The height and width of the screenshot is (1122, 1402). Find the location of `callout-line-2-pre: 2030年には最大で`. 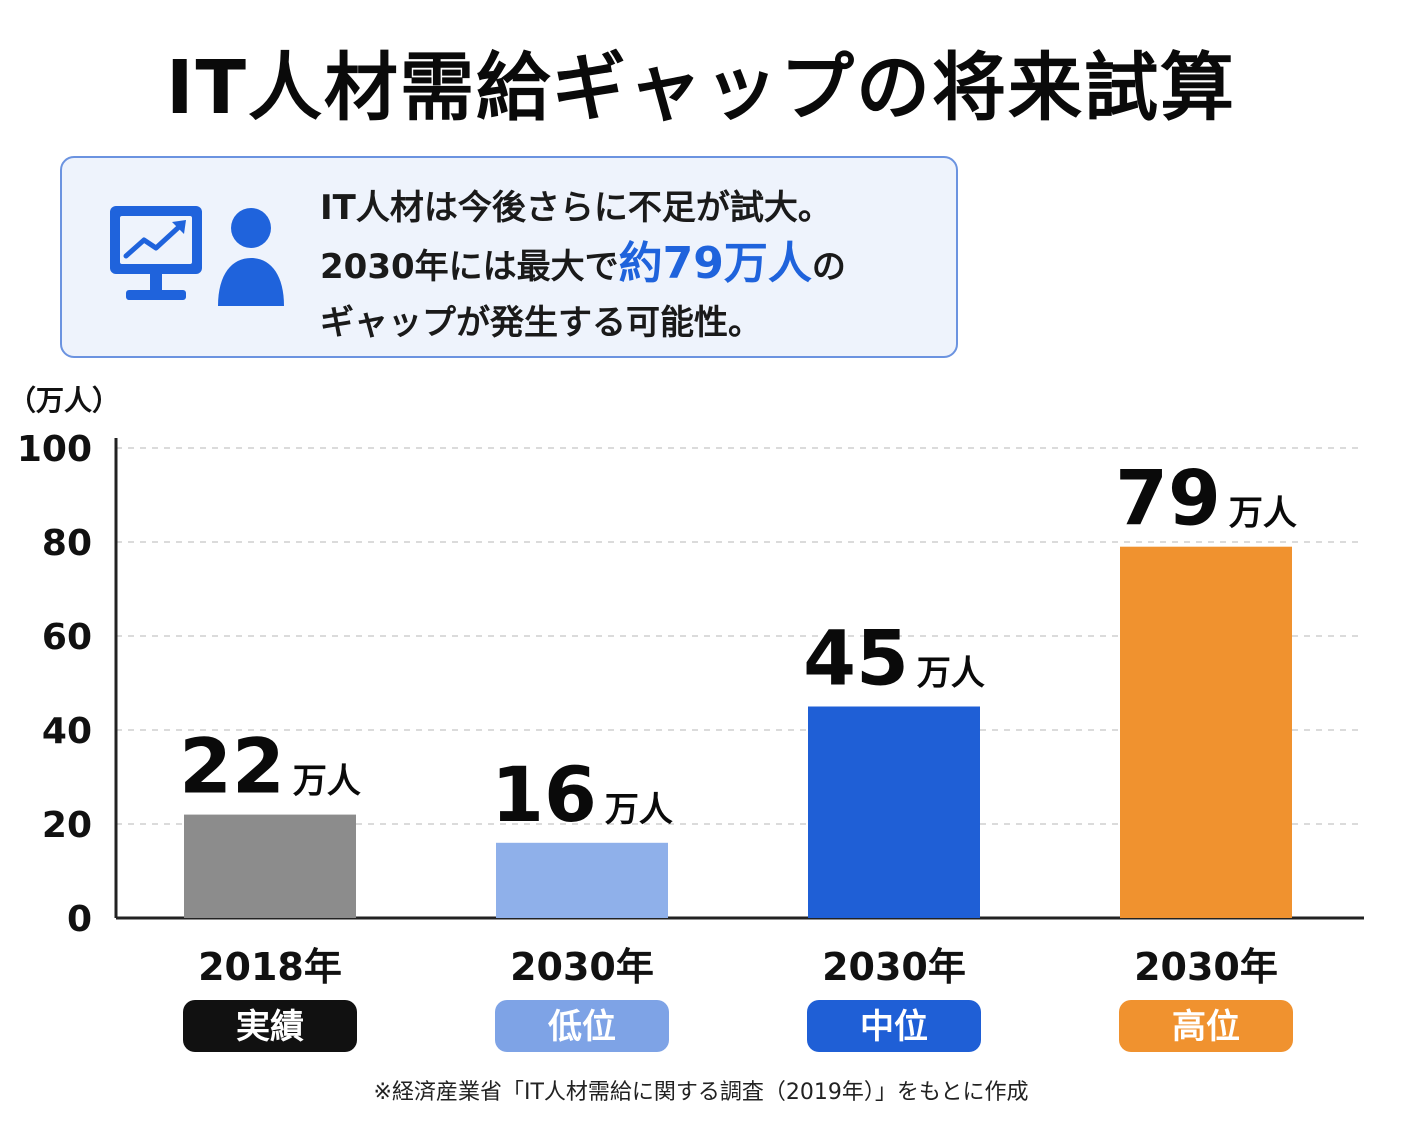

callout-line-2-pre: 2030年には最大で is located at coordinates (469, 267).